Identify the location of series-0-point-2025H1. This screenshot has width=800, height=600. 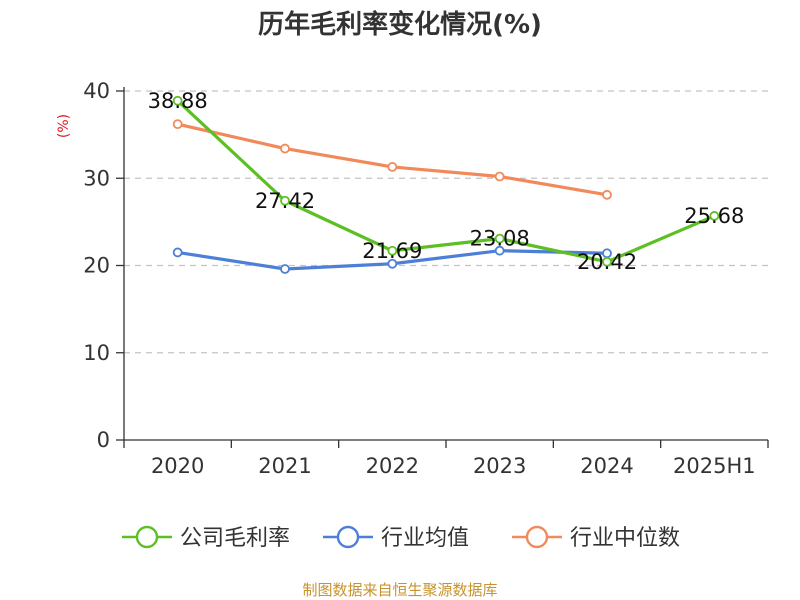
(714, 216).